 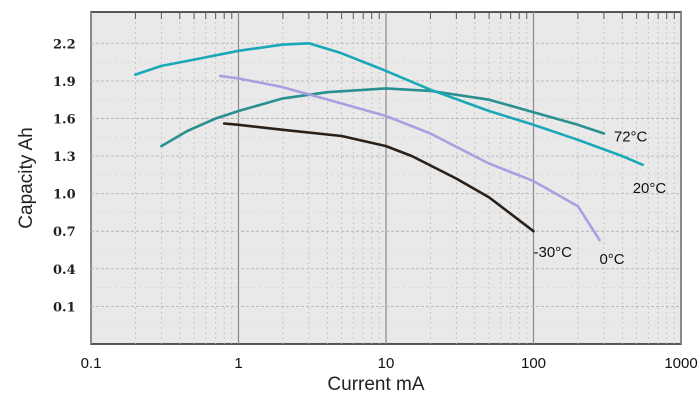 What do you see at coordinates (383, 117) in the screenshot?
I see `series-line-72C` at bounding box center [383, 117].